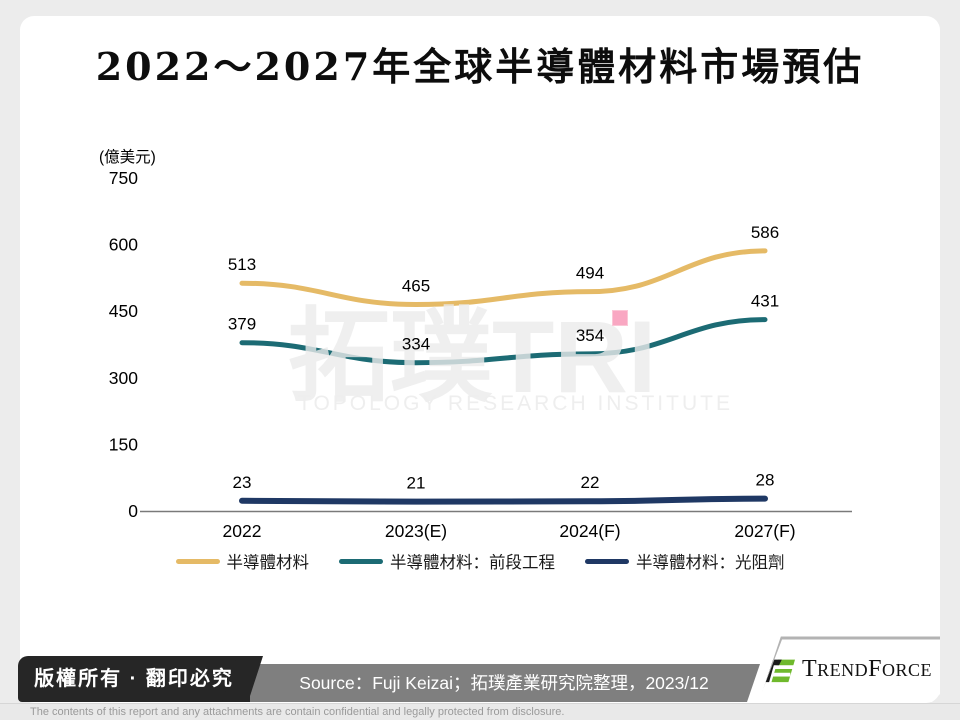  I want to click on x-tick-label: 2022, so click(242, 531).